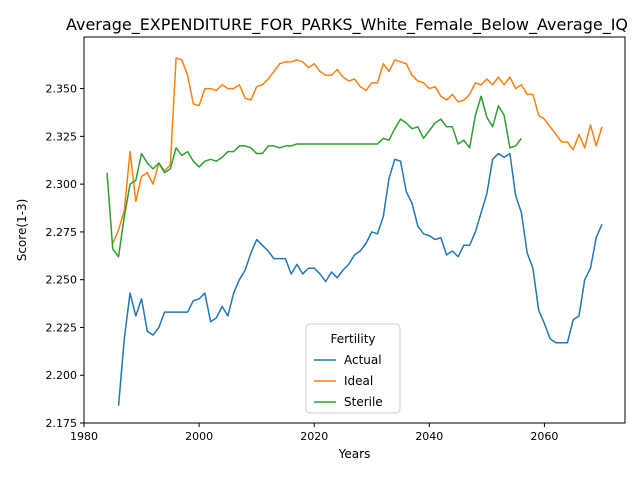 The width and height of the screenshot is (640, 480). I want to click on x-tick-label: 2040, so click(429, 436).